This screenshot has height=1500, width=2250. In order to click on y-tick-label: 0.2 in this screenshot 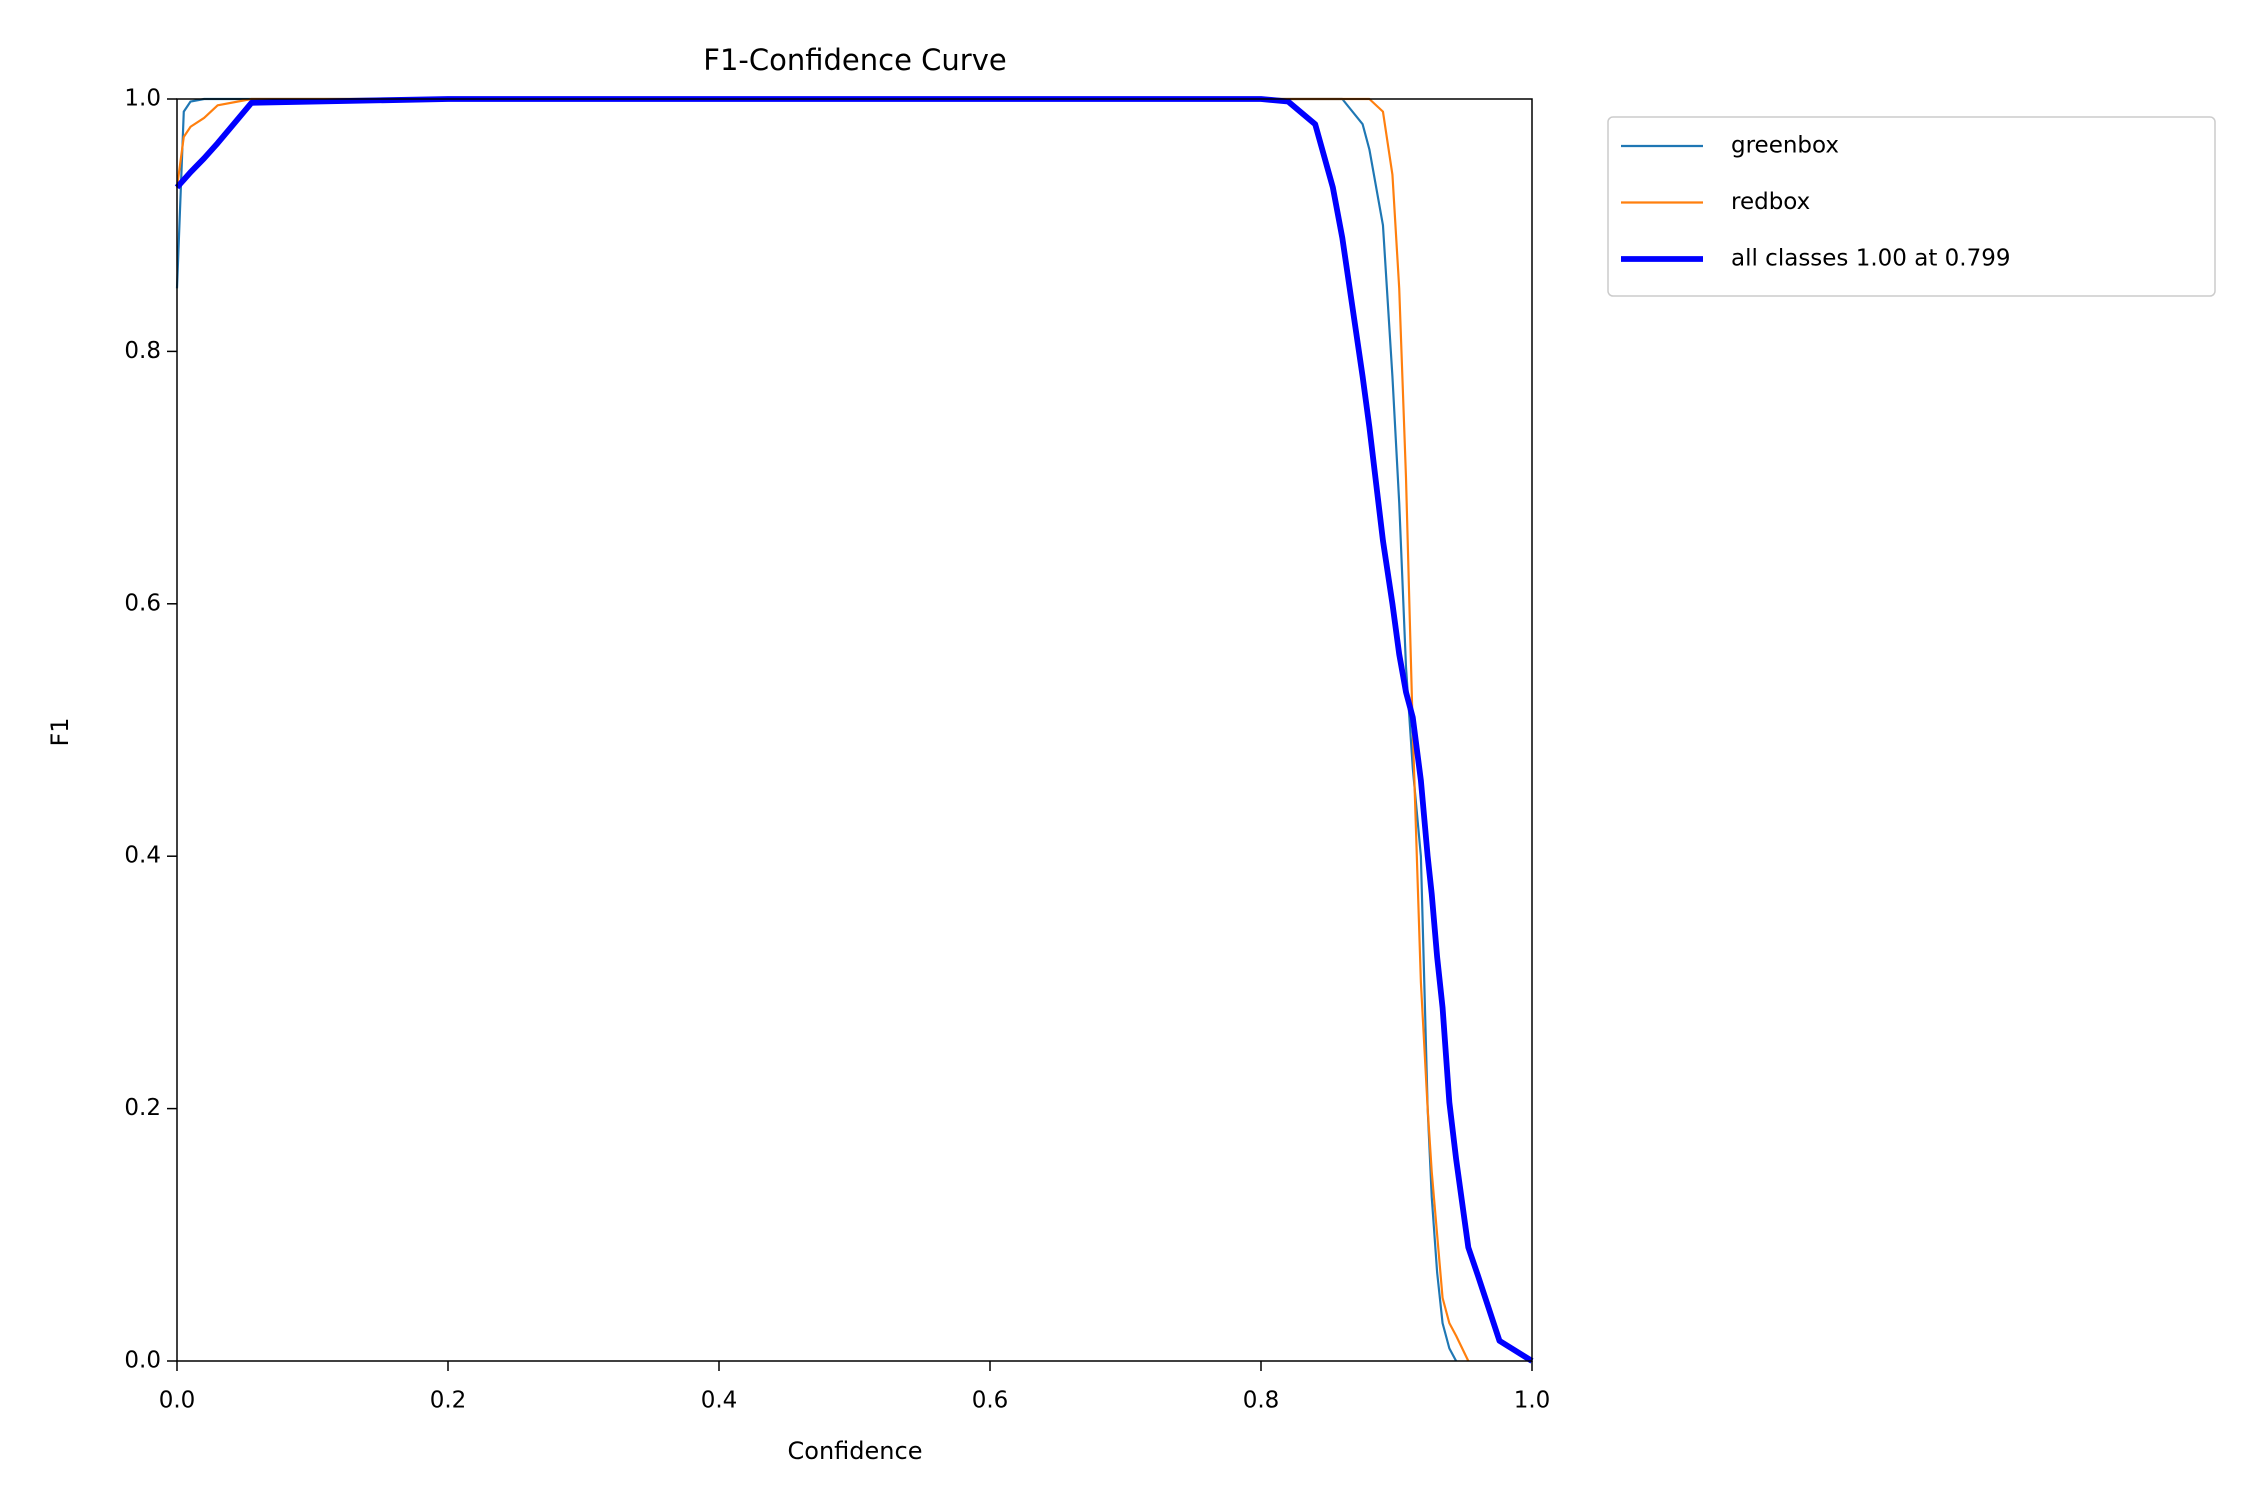, I will do `click(142, 1108)`.